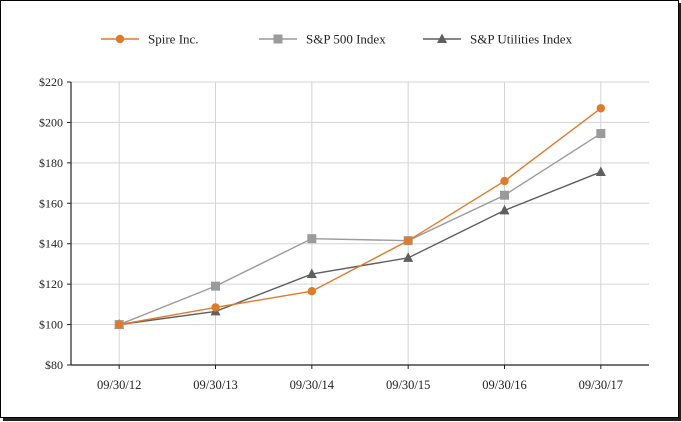 Image resolution: width=681 pixels, height=422 pixels. I want to click on y-tick-label: $180, so click(51, 163).